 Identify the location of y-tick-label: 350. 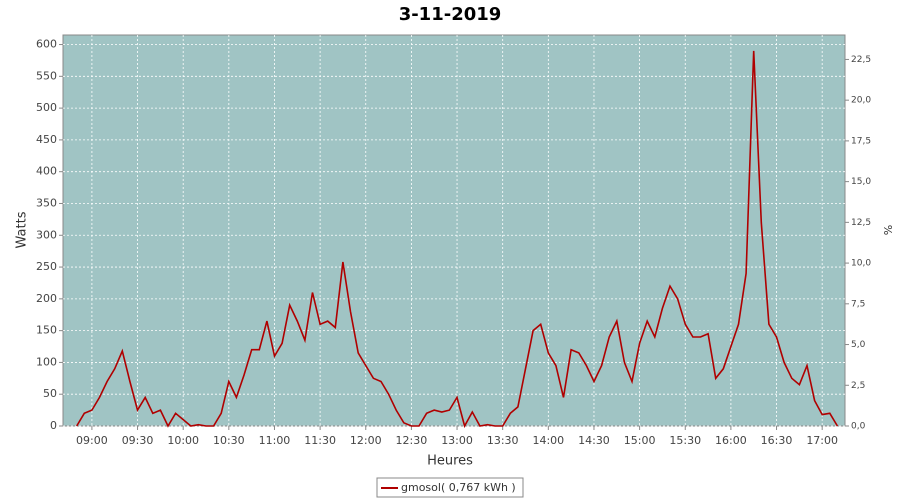
(46, 202).